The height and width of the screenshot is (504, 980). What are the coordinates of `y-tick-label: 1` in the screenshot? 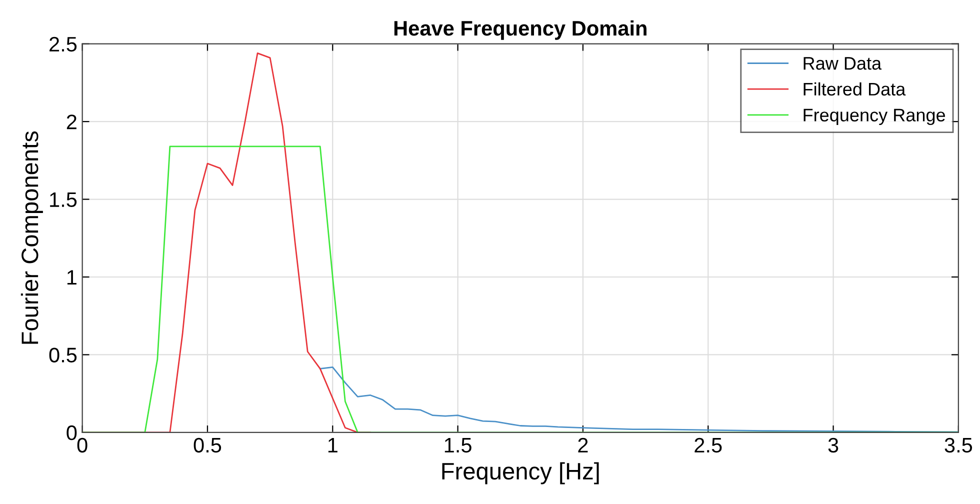 It's located at (71, 277).